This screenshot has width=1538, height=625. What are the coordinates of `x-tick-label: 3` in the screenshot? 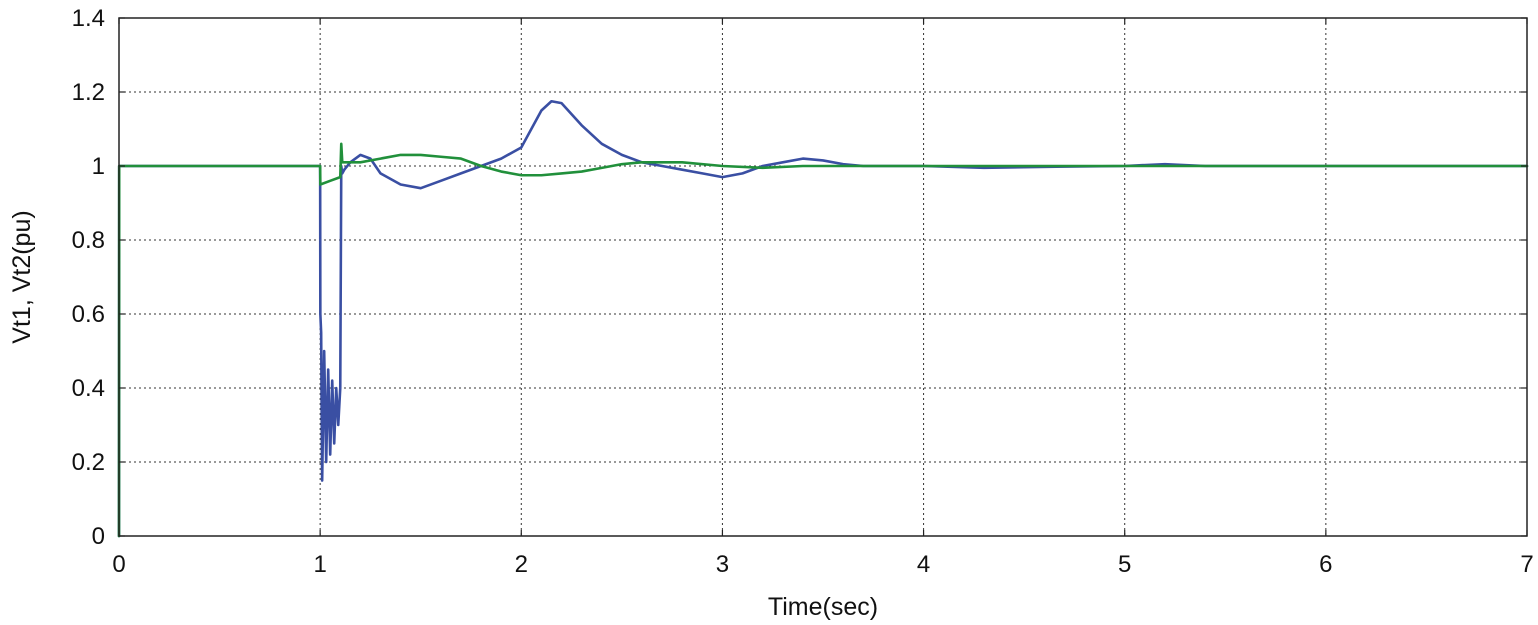 It's located at (722, 564).